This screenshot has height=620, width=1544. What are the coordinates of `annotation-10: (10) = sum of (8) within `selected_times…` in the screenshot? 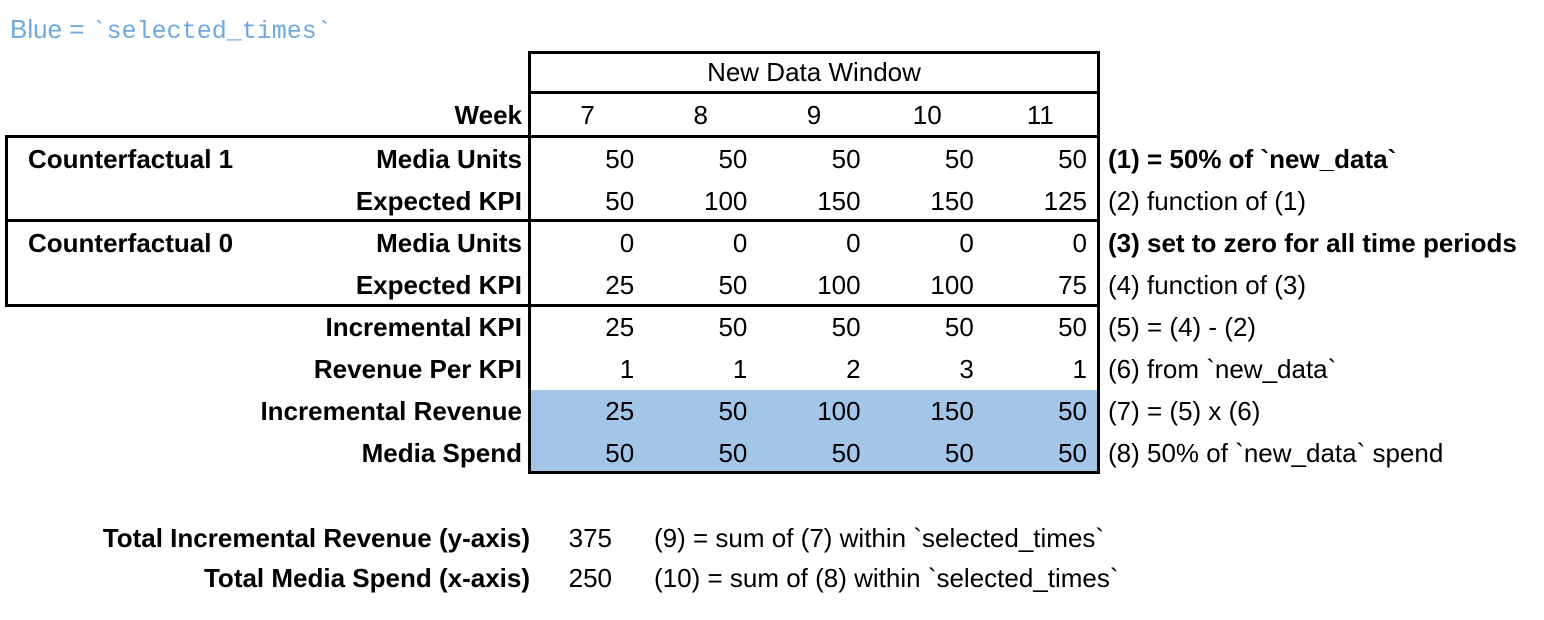 It's located at (886, 577).